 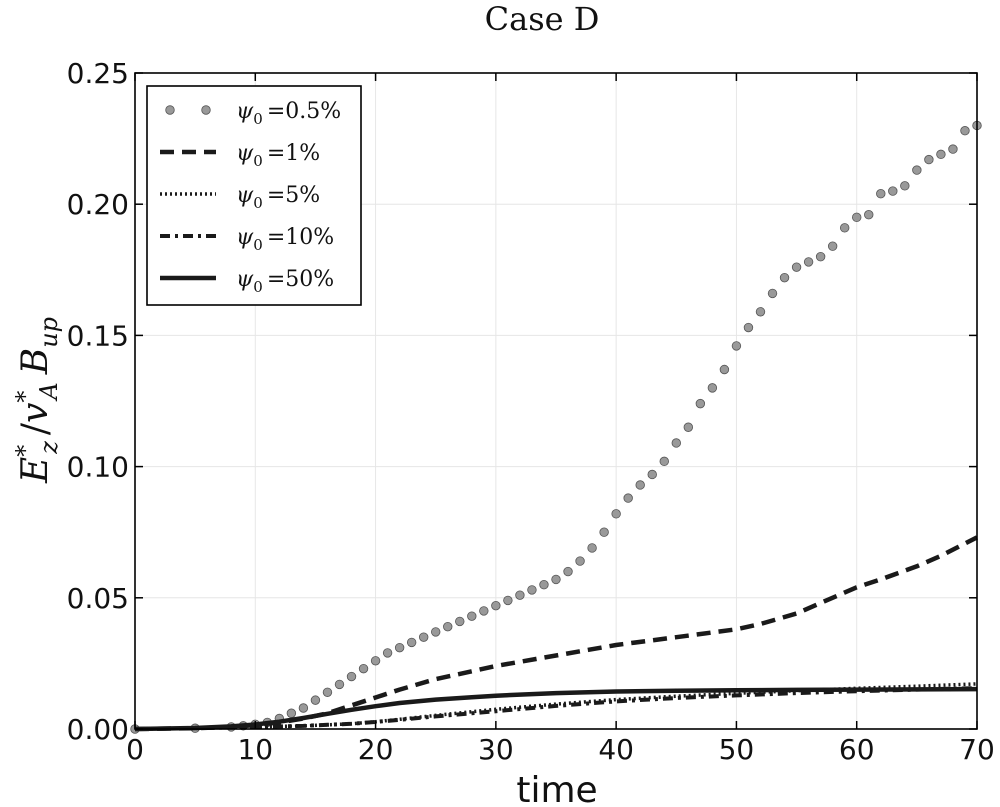 What do you see at coordinates (49, 391) in the screenshot?
I see `y-label-v-sub: A` at bounding box center [49, 391].